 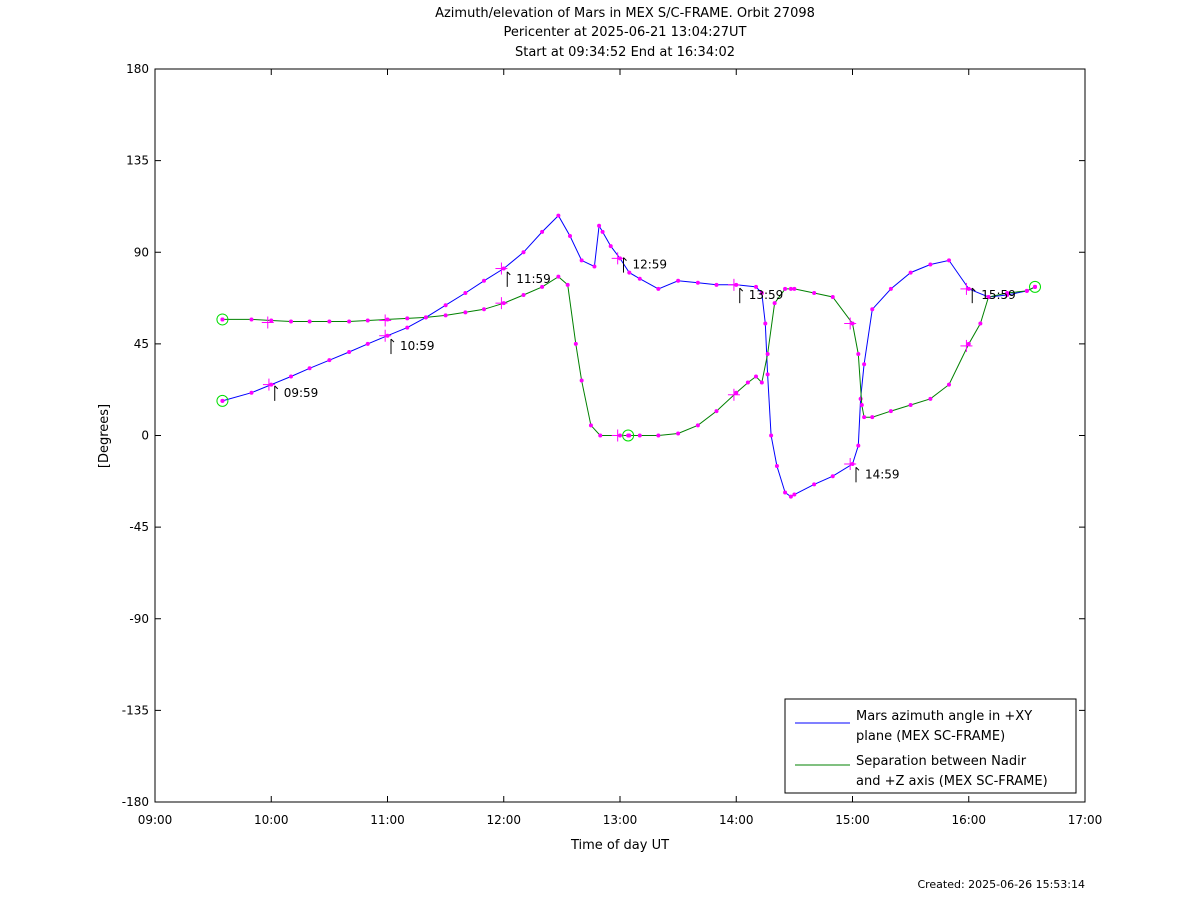 What do you see at coordinates (998, 295) in the screenshot?
I see `time-annotation-label-6: 15:59` at bounding box center [998, 295].